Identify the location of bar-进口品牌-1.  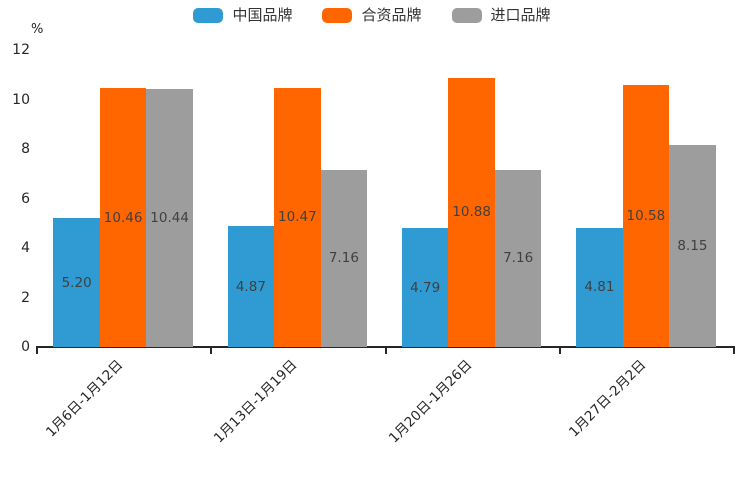
(344, 258).